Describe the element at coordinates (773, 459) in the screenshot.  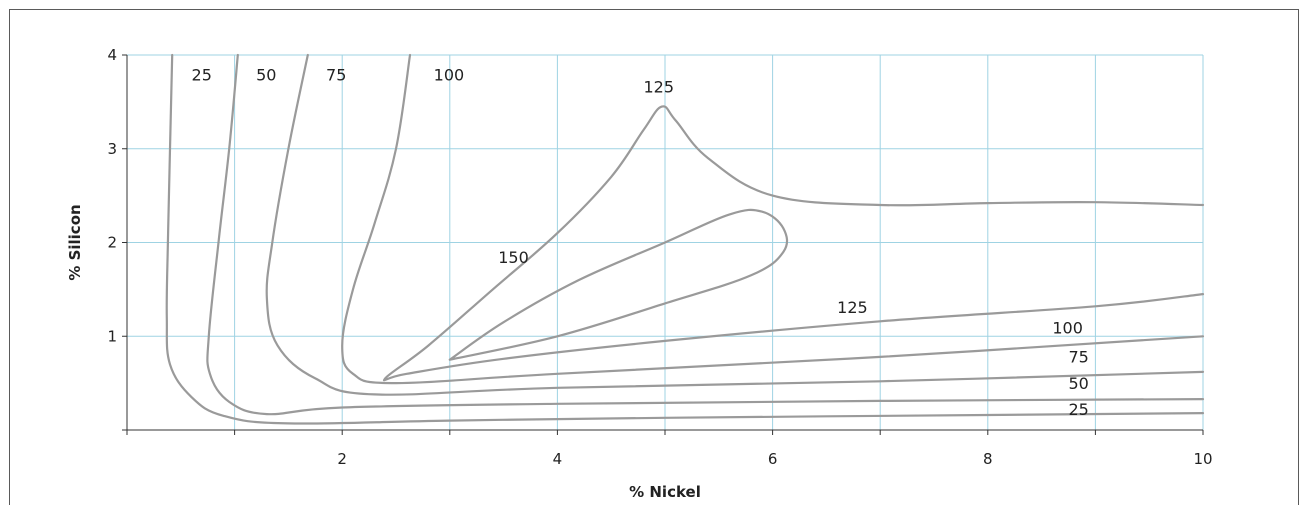
I see `x-tick-label: 6` at that location.